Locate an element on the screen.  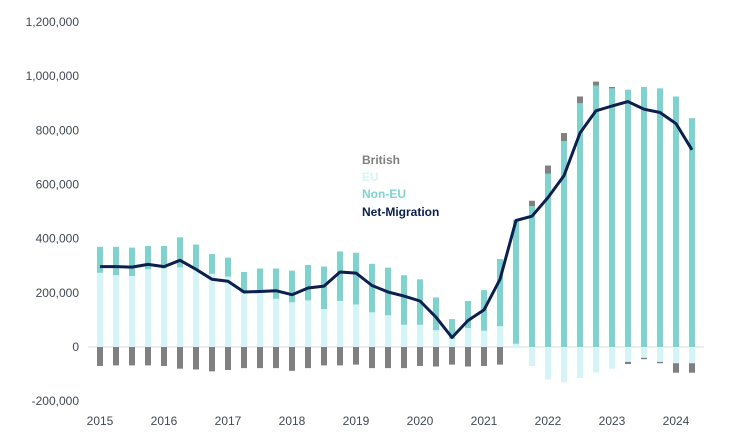
y-tick-label: 800,000 is located at coordinates (58, 130).